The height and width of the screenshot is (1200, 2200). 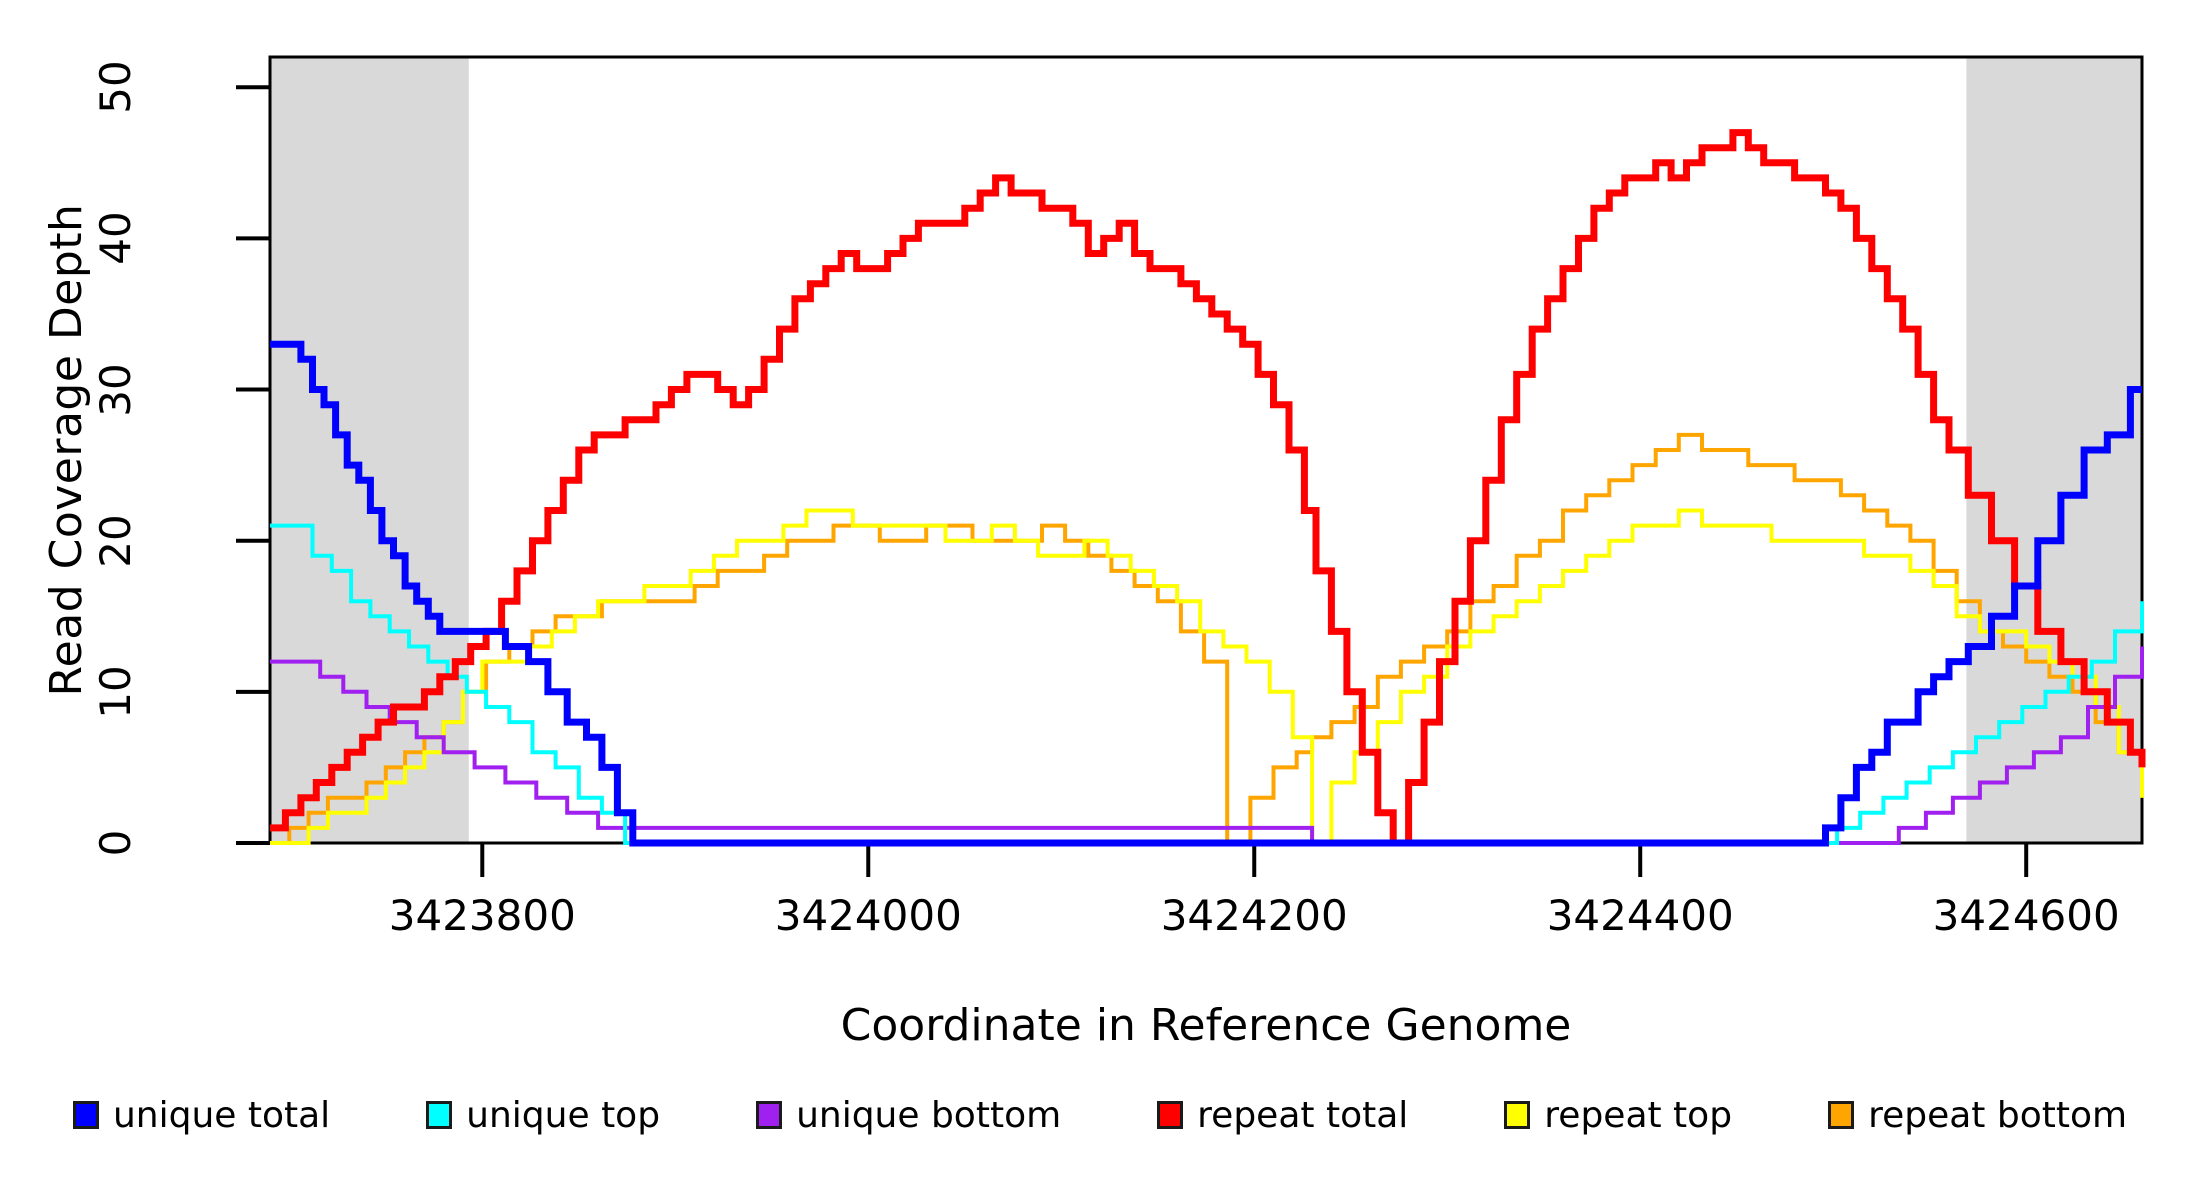 What do you see at coordinates (2026, 915) in the screenshot?
I see `x-tick-label-3424600: 3424600` at bounding box center [2026, 915].